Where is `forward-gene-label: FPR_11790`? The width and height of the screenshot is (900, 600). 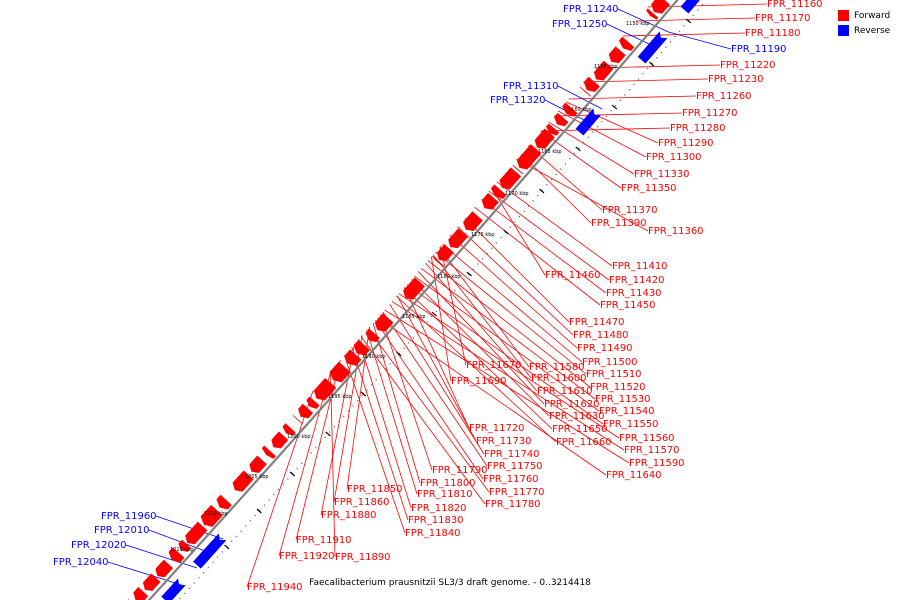
forward-gene-label: FPR_11790 is located at coordinates (460, 470).